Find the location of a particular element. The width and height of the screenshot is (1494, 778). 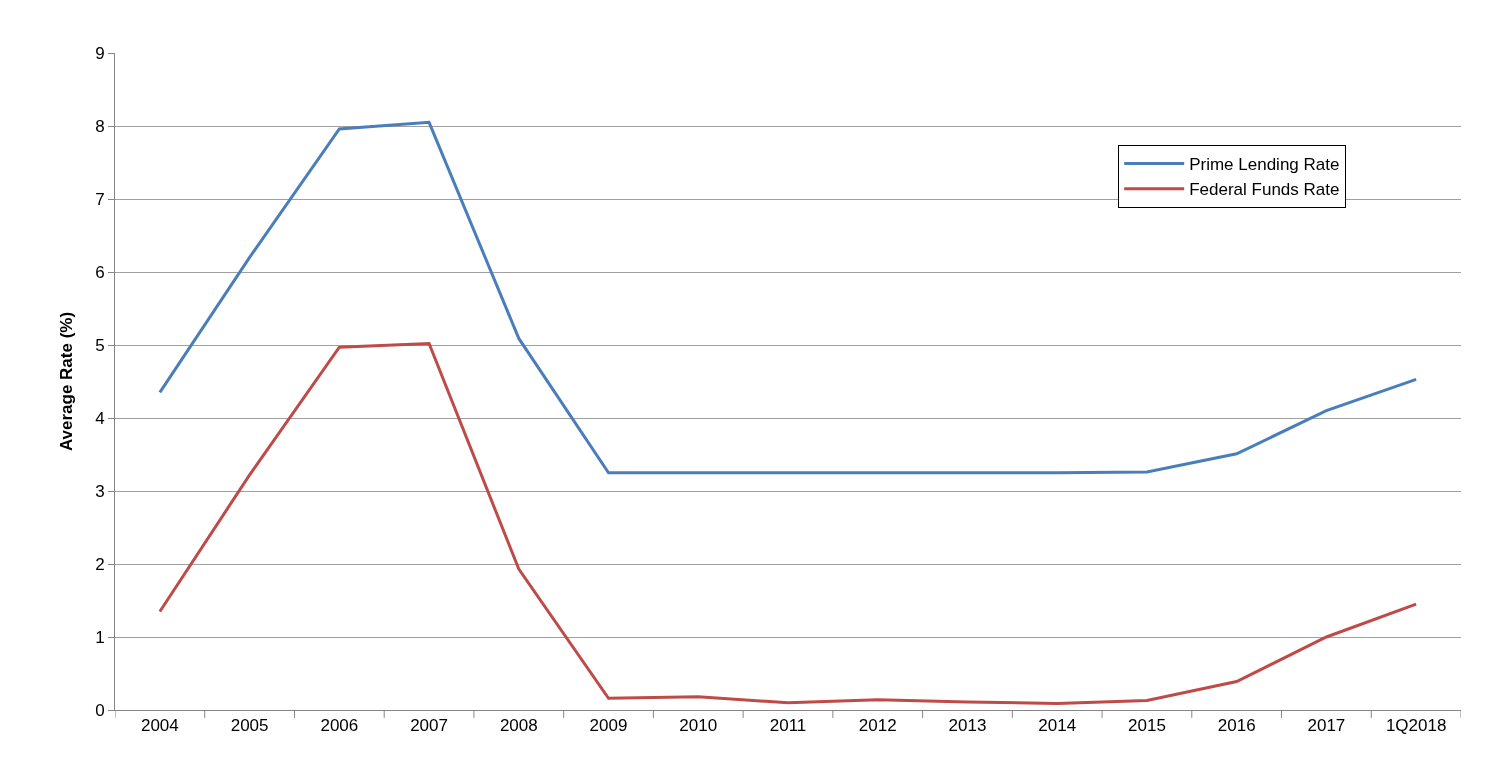

legend-label: Federal Funds Rate is located at coordinates (1264, 190).